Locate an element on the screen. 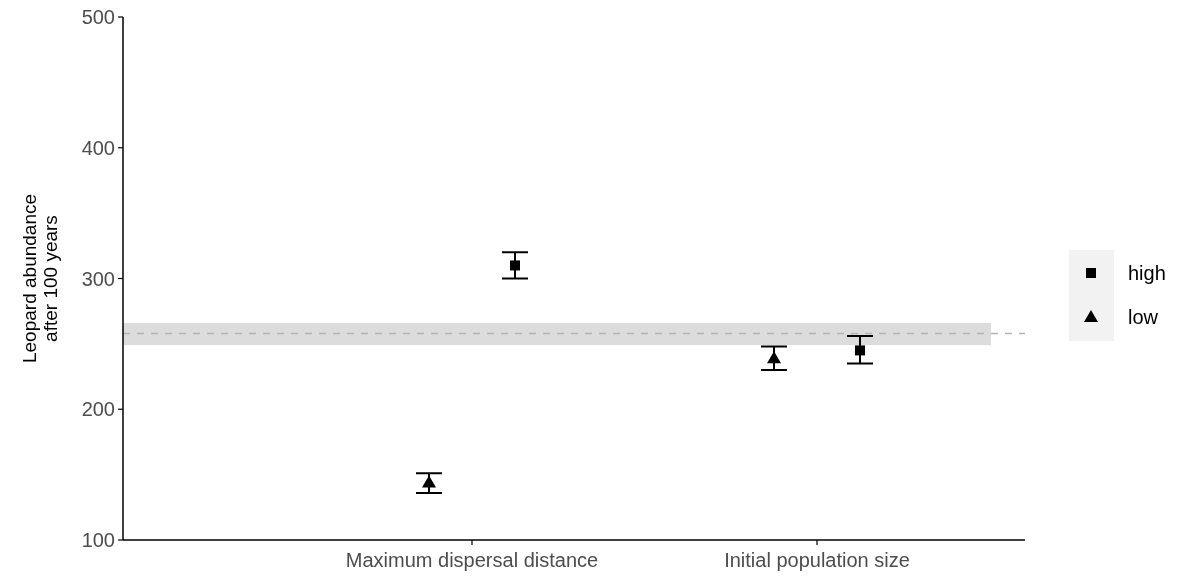 This screenshot has height=578, width=1179. legend-label: high is located at coordinates (1147, 273).